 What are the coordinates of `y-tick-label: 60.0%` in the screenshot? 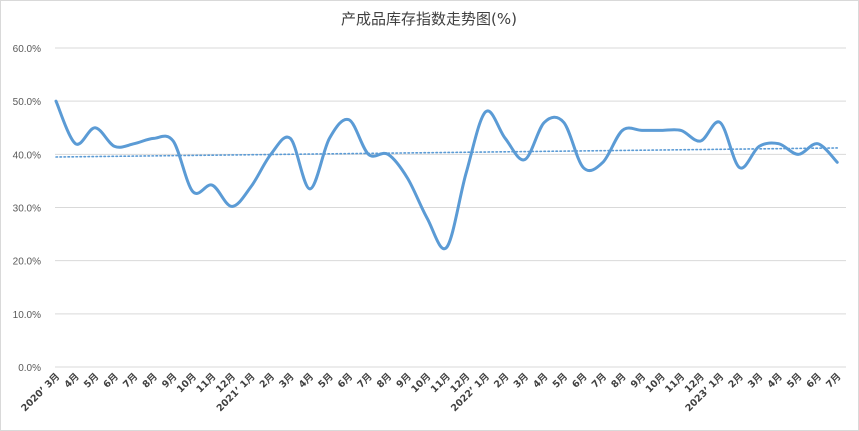 It's located at (27, 49).